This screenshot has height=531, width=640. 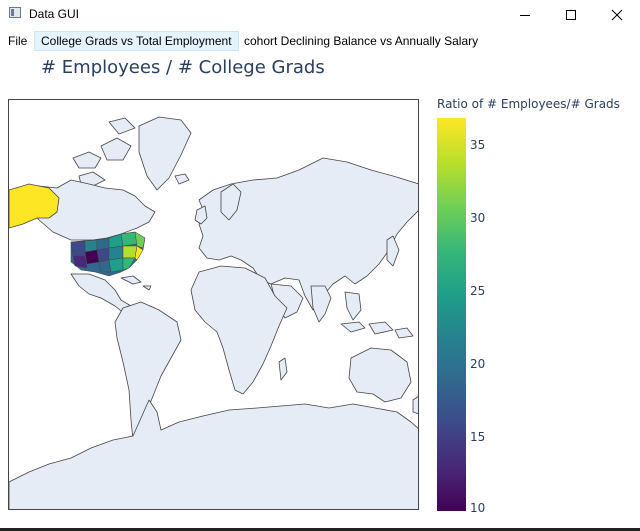 I want to click on chart-title: # Employees / # College Grads, so click(x=183, y=67).